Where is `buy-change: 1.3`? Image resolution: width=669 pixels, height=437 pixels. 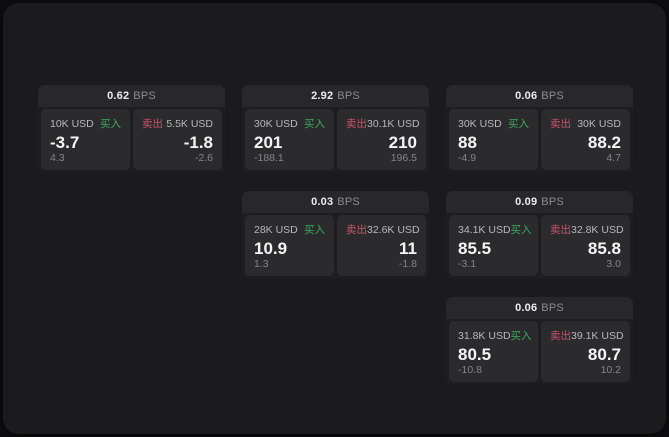
buy-change: 1.3 is located at coordinates (261, 264).